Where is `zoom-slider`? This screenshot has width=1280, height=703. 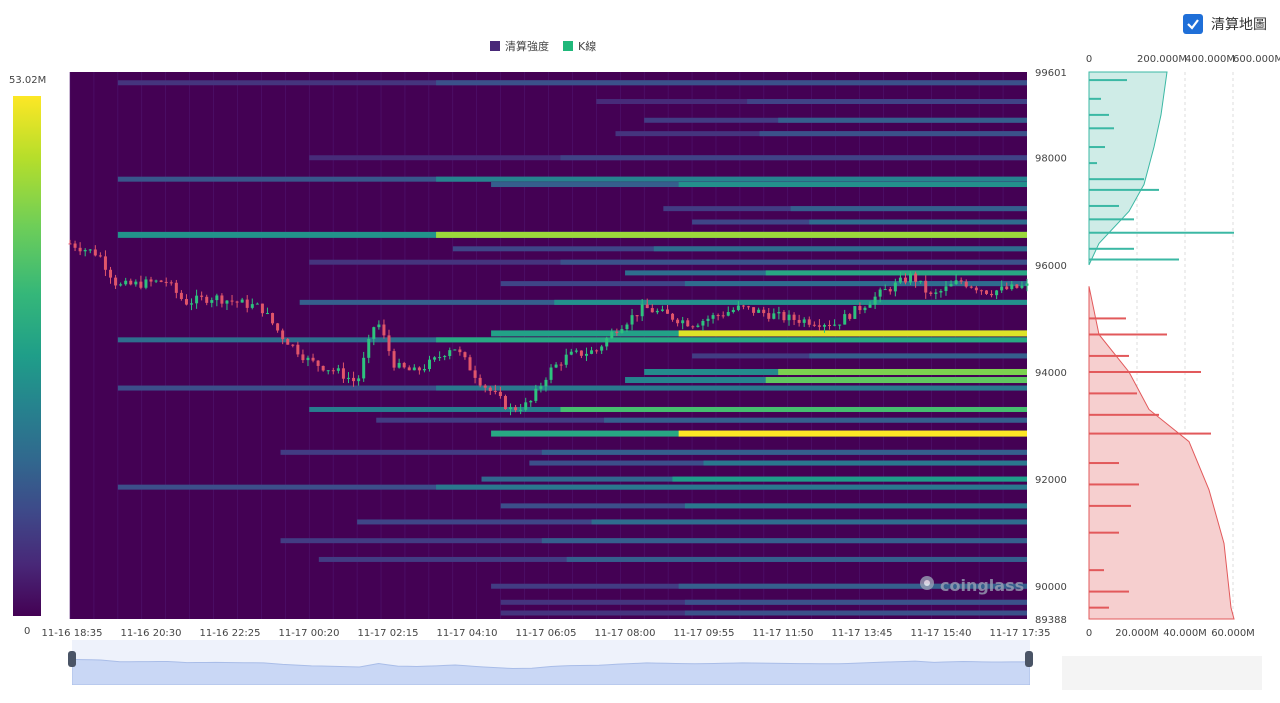
zoom-slider is located at coordinates (551, 663).